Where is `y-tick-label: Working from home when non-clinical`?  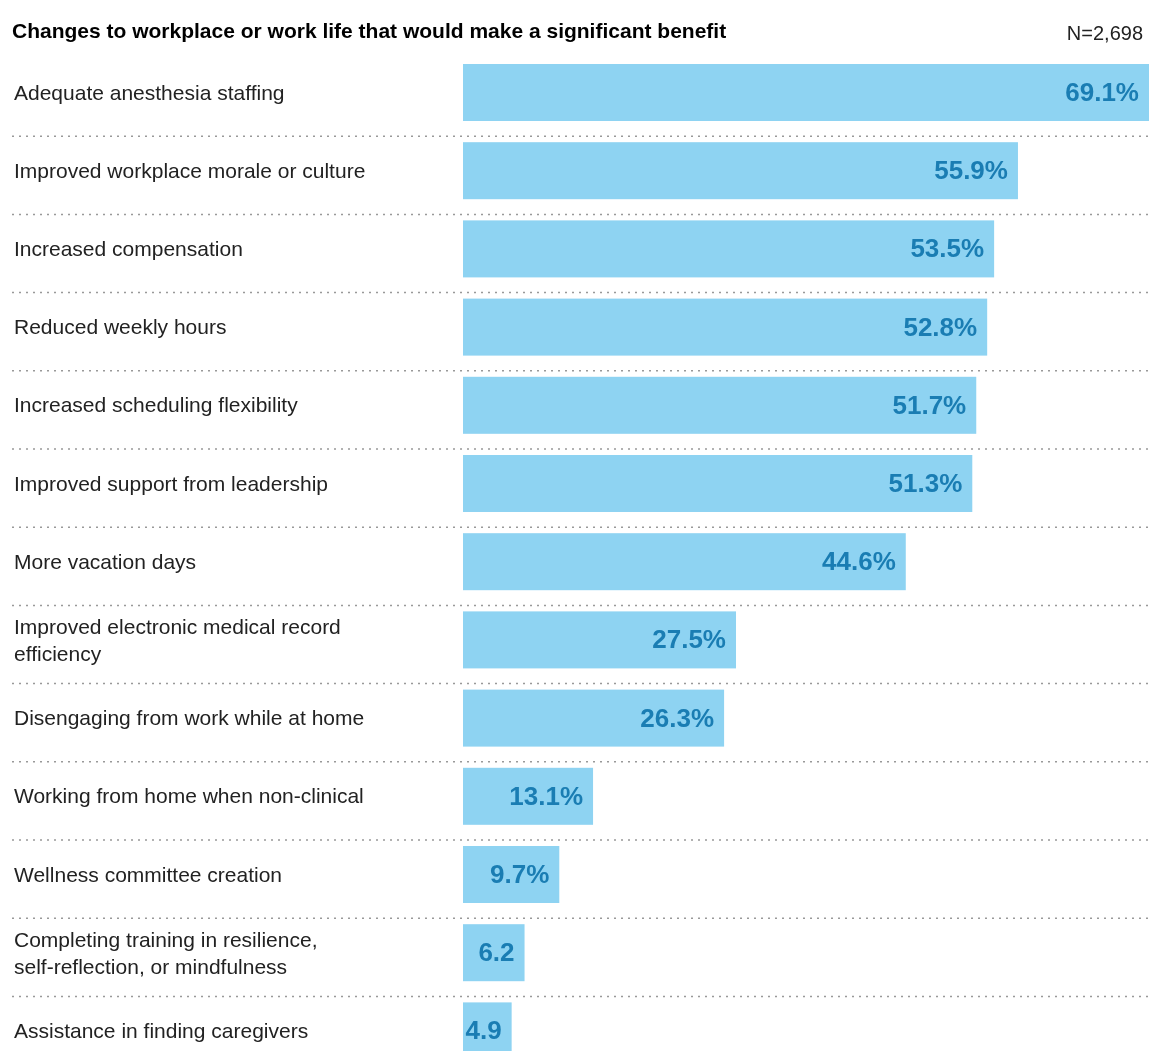 y-tick-label: Working from home when non-clinical is located at coordinates (189, 796).